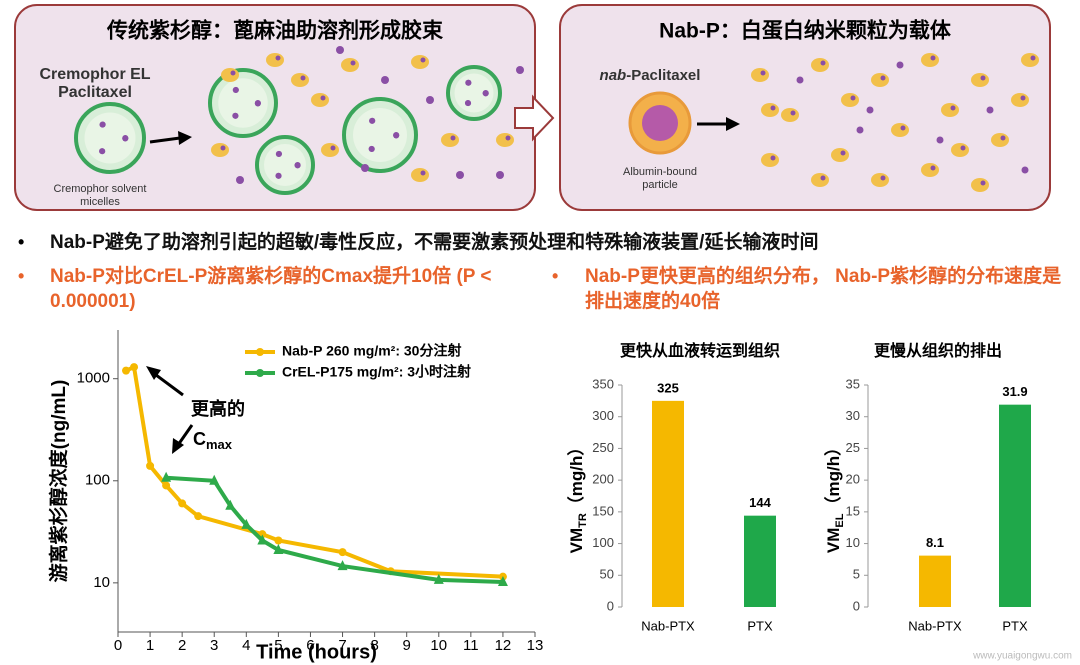 This screenshot has height=665, width=1080. Describe the element at coordinates (374, 645) in the screenshot. I see `x-tick-label: 8` at that location.